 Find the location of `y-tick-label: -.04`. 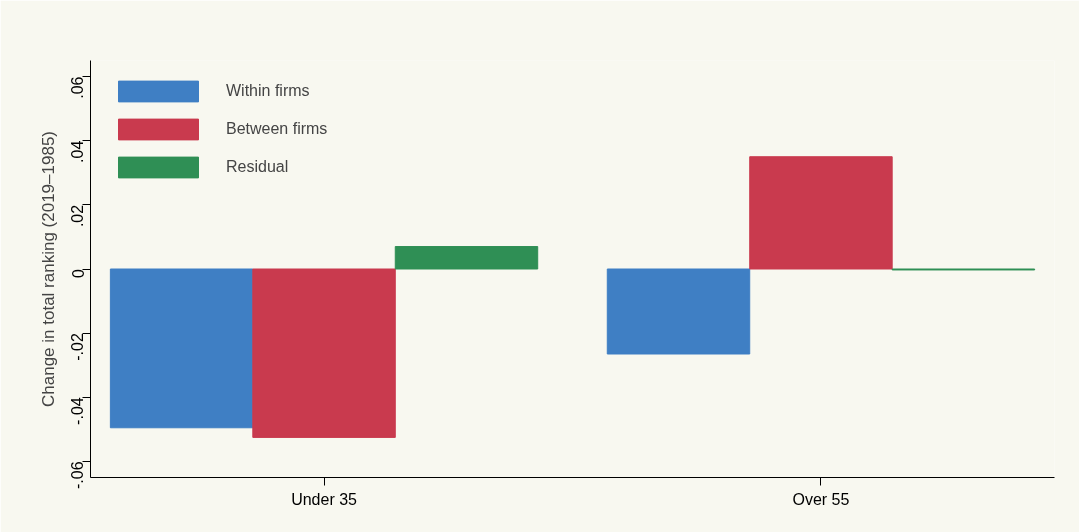

y-tick-label: -.04 is located at coordinates (78, 411).